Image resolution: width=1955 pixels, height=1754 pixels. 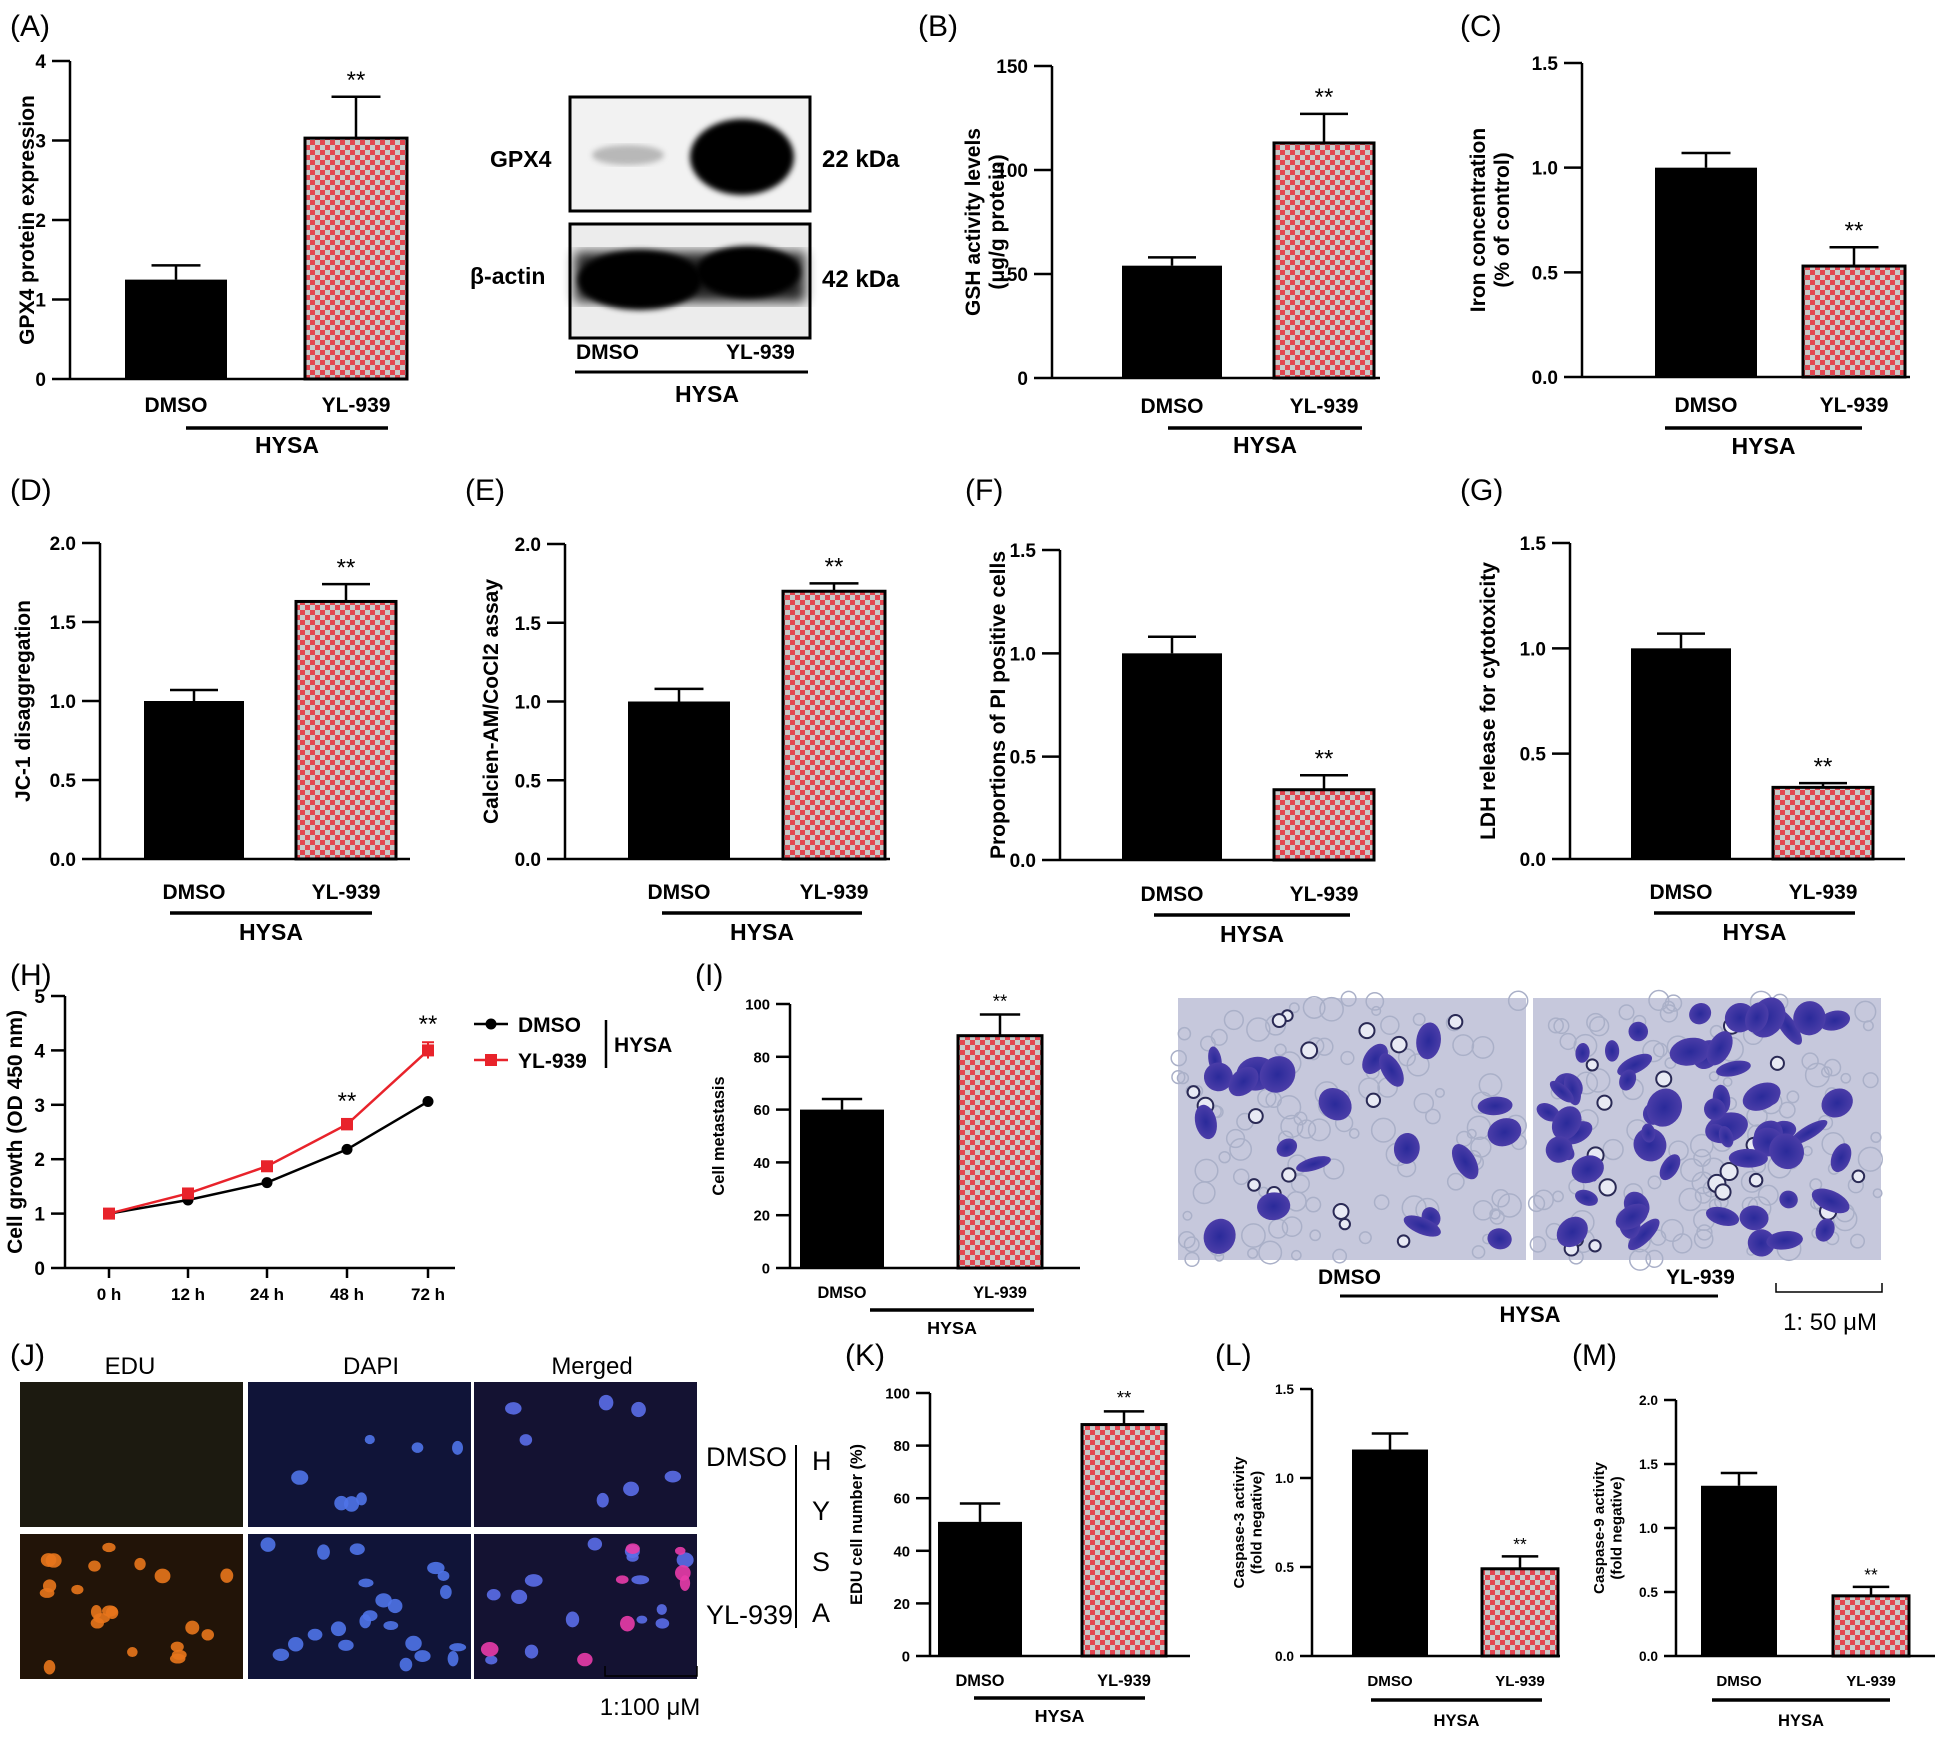 I want to click on data-point-yl939, so click(x=347, y=1124).